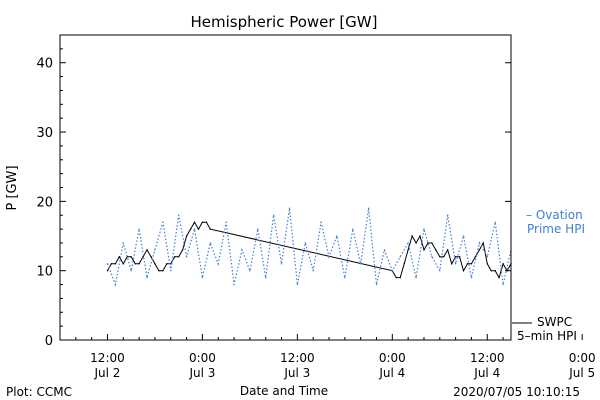 This screenshot has width=600, height=400. I want to click on x-tick-label-2: 12:00, so click(297, 358).